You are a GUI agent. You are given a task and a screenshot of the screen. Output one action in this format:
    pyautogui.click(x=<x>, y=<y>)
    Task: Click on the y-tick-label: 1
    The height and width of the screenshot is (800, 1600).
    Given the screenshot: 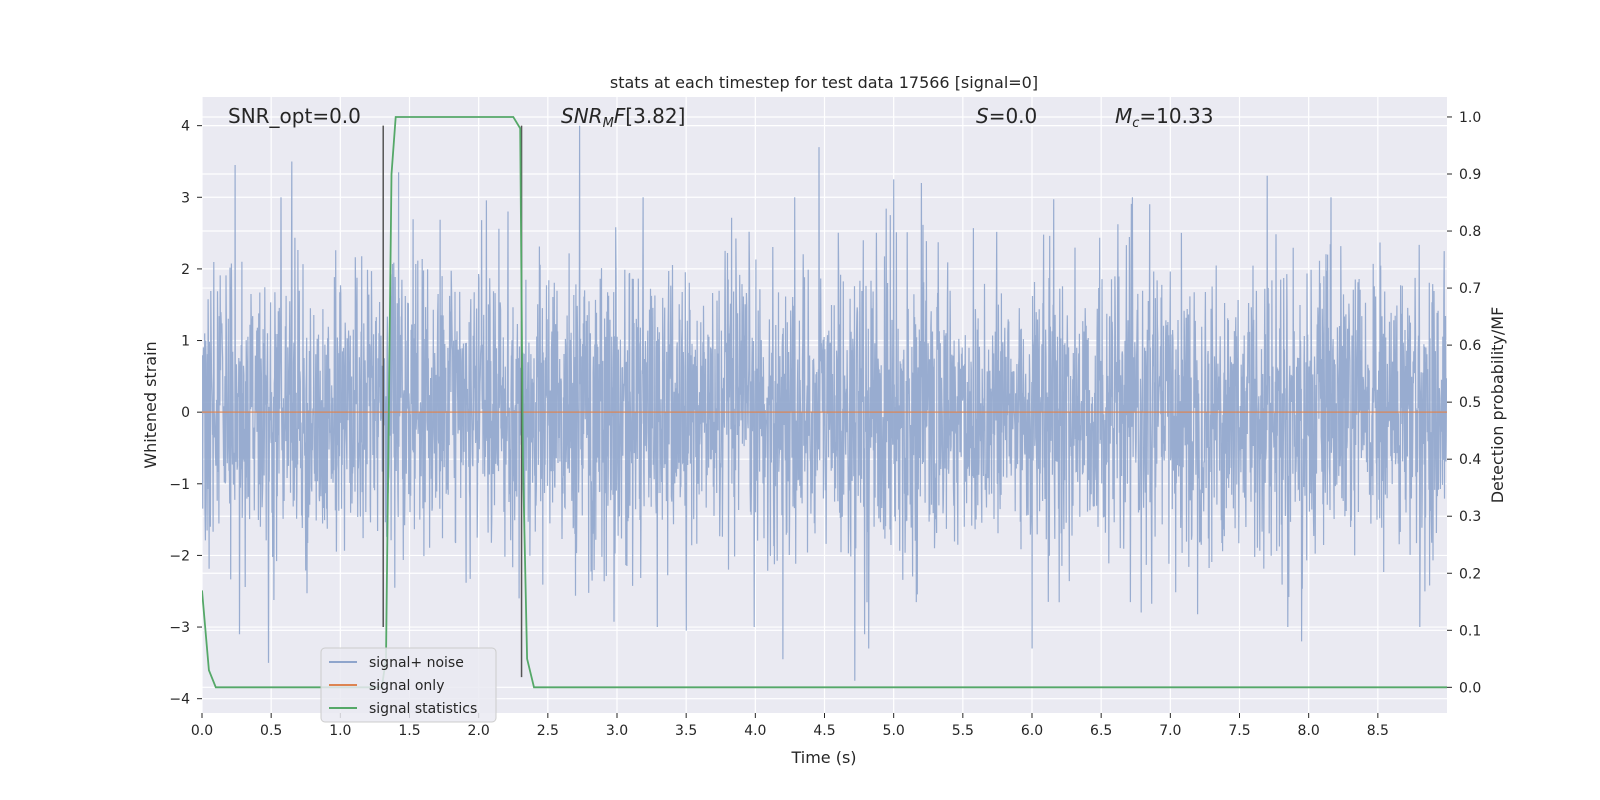 What is the action you would take?
    pyautogui.click(x=185, y=342)
    